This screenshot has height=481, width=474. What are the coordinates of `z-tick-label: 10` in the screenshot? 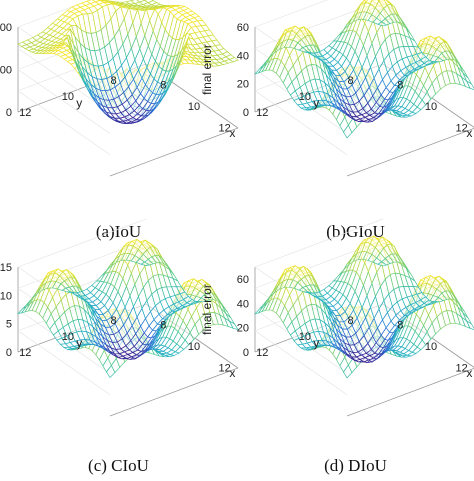 It's located at (6, 296).